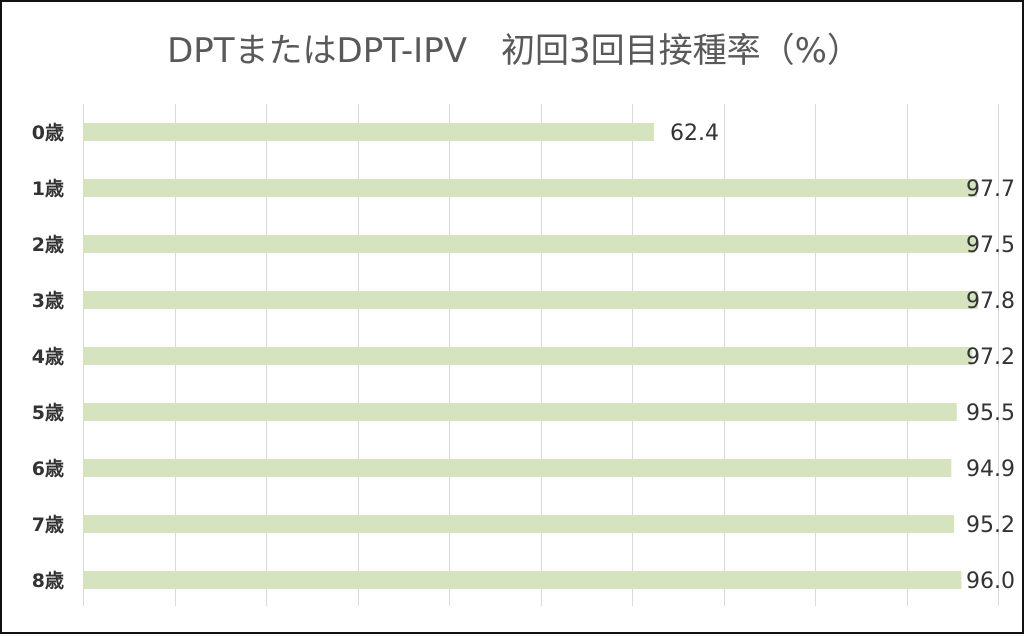  What do you see at coordinates (990, 525) in the screenshot?
I see `data-label: 95.2` at bounding box center [990, 525].